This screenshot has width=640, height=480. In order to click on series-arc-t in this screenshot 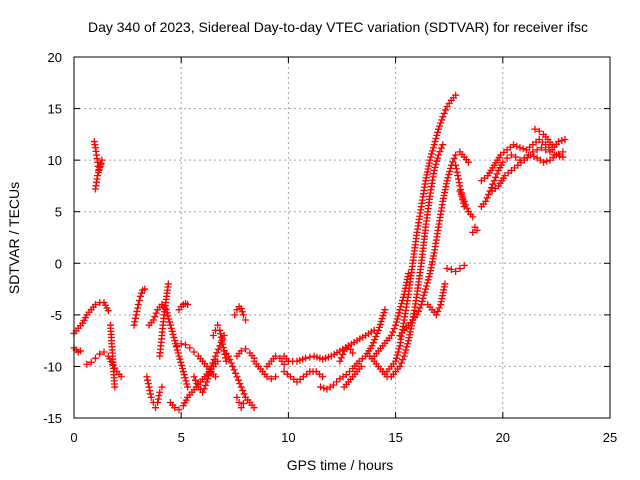, I will do `click(275, 361)`.